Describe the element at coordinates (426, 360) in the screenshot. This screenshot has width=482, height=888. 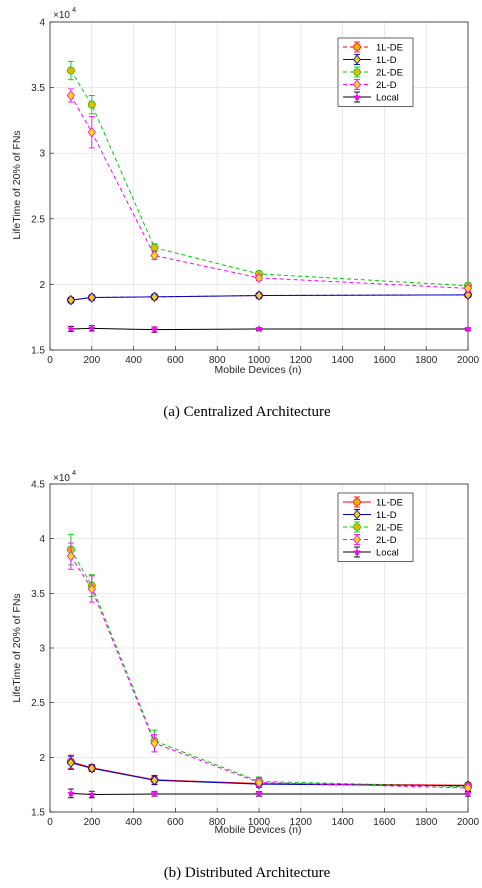
I see `chart-a-xtick-label-9: 1800` at that location.